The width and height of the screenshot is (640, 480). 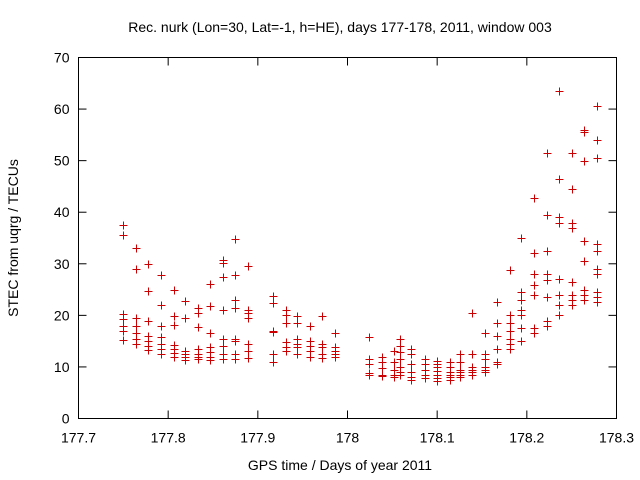 What do you see at coordinates (257, 438) in the screenshot?
I see `x-tick-label: 177.9` at bounding box center [257, 438].